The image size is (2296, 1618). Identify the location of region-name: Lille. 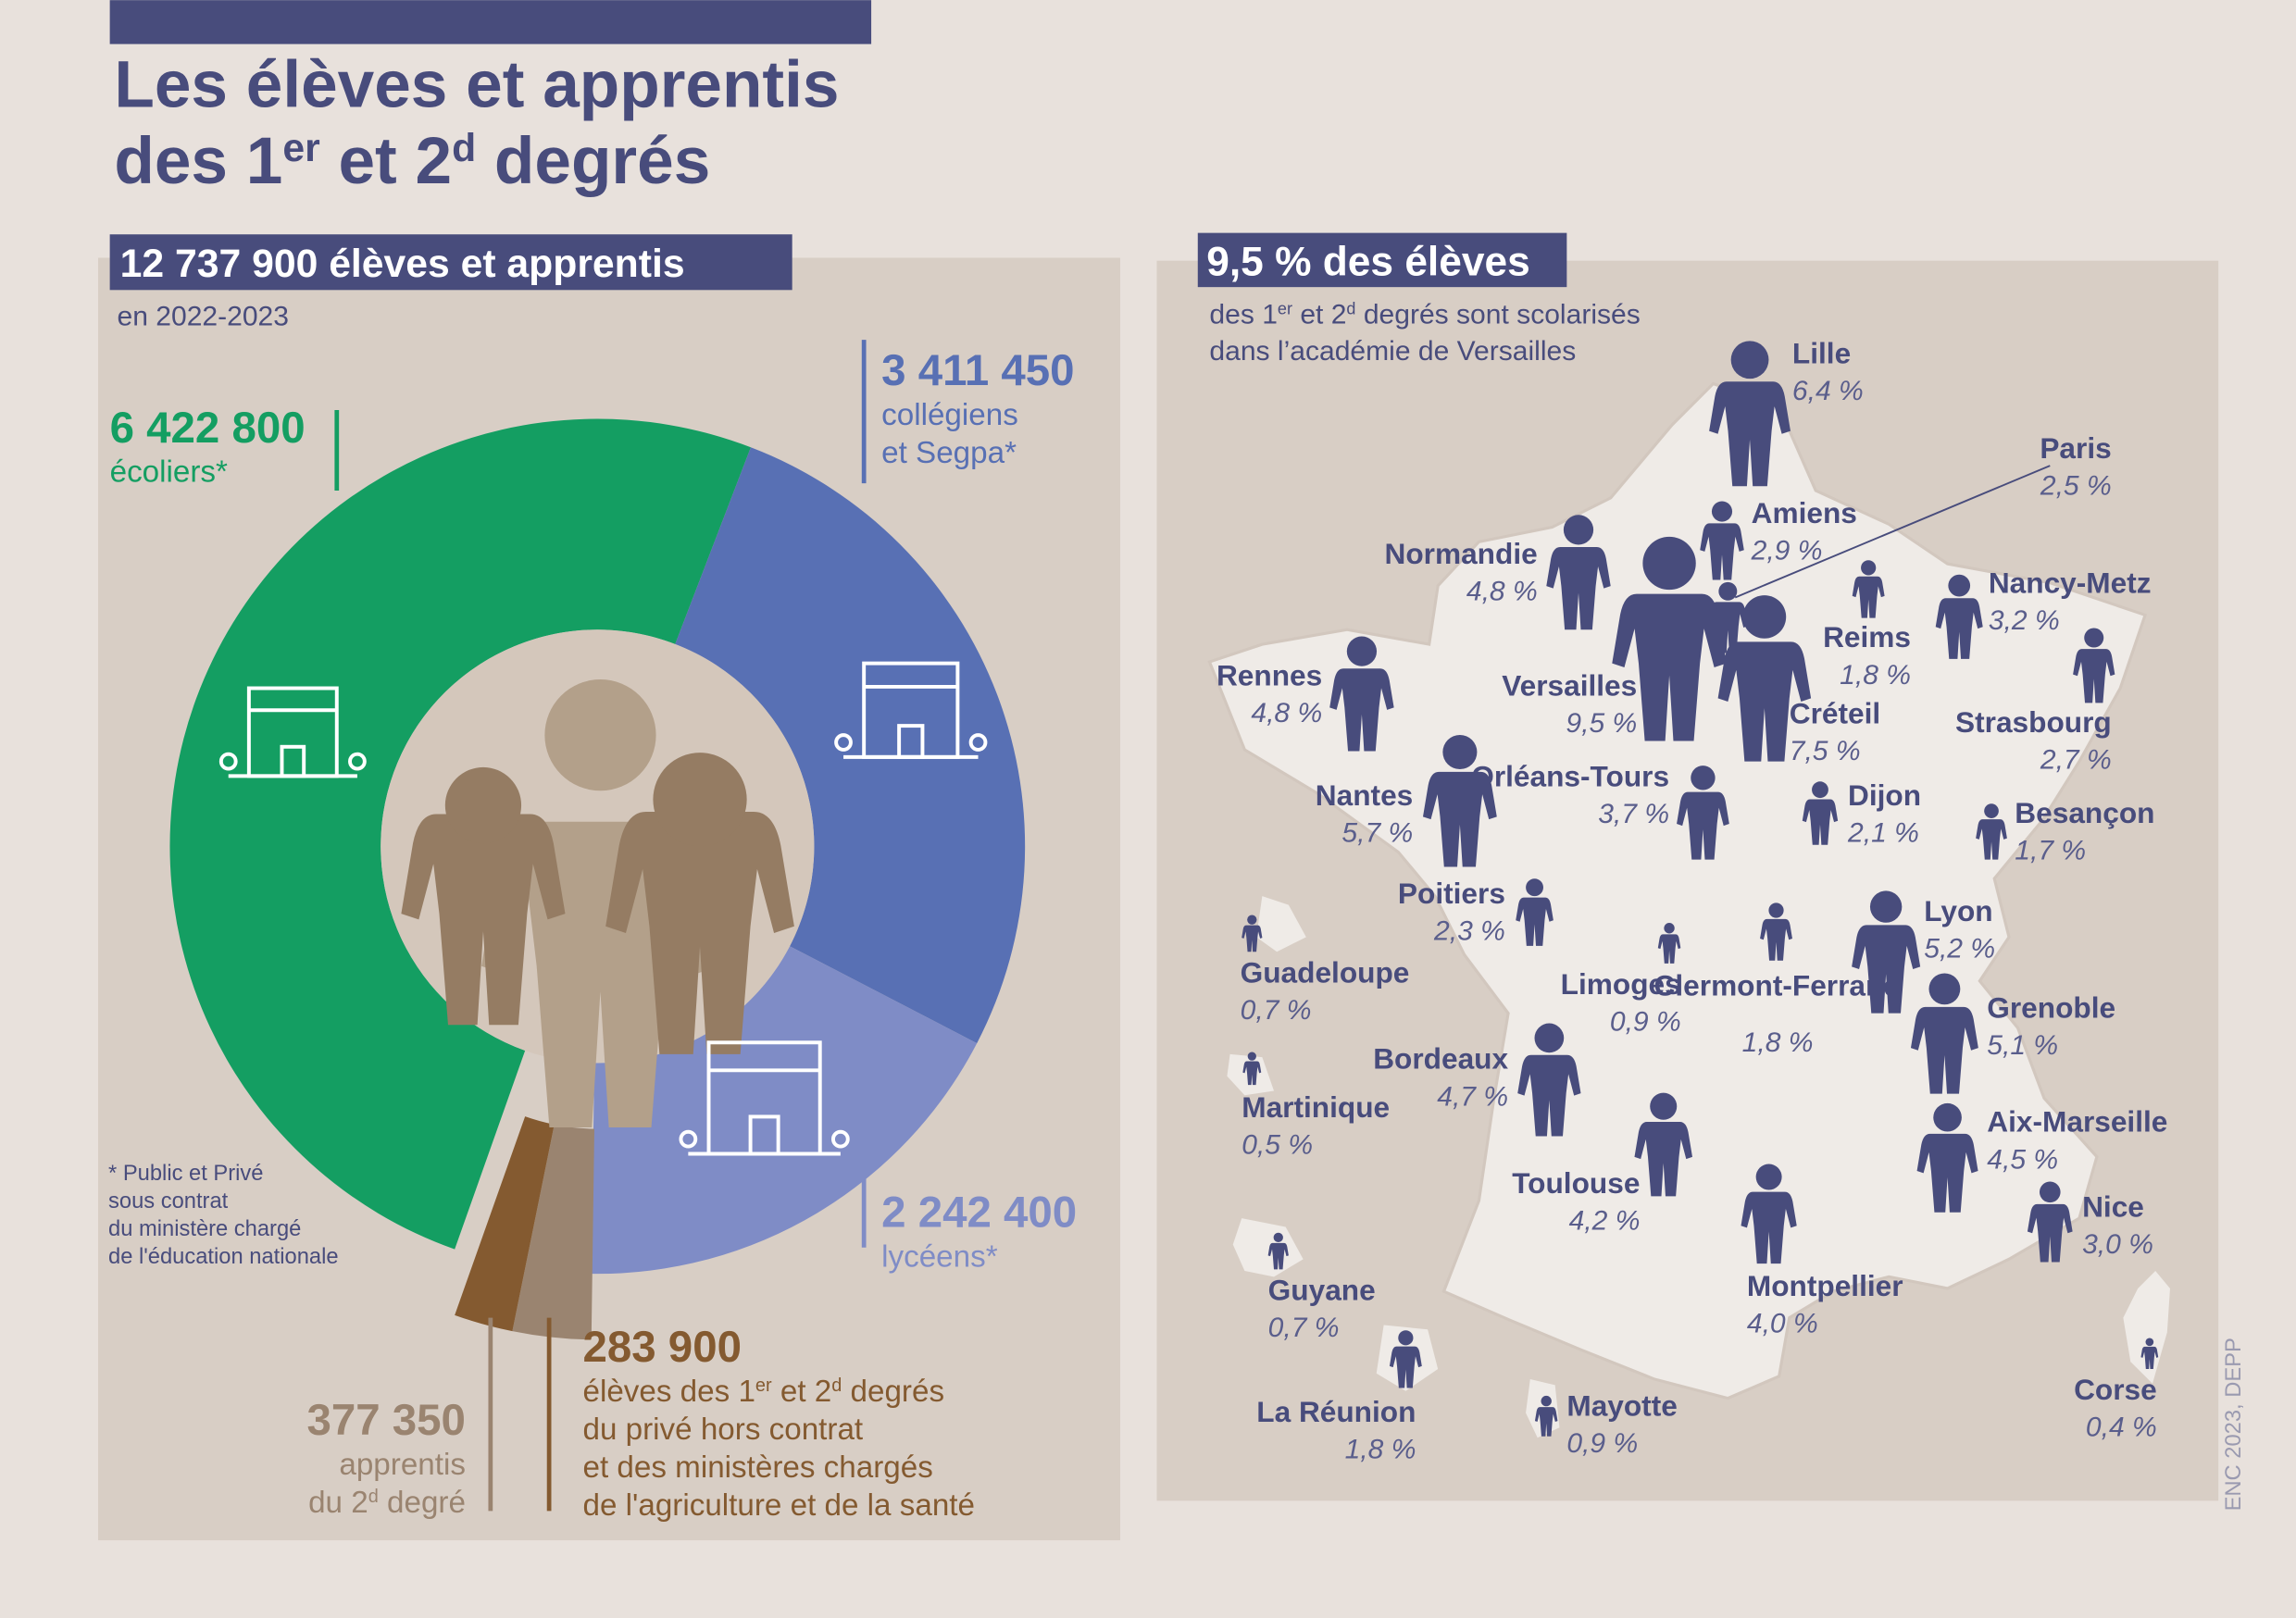
(1821, 352).